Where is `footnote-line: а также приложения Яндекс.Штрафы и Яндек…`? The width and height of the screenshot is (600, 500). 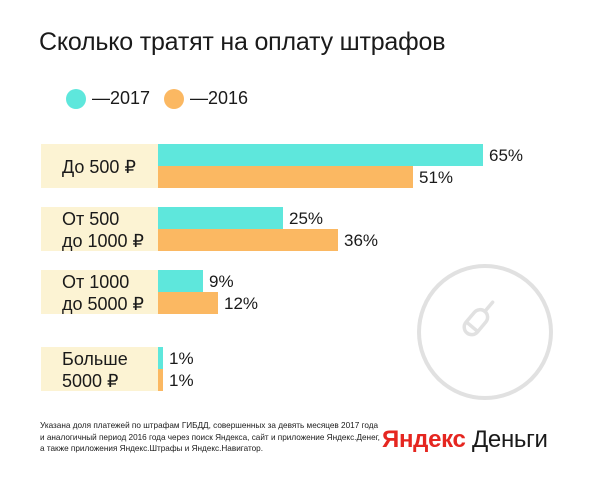
footnote-line: а также приложения Яндекс.Штрафы и Яндек… is located at coordinates (151, 448).